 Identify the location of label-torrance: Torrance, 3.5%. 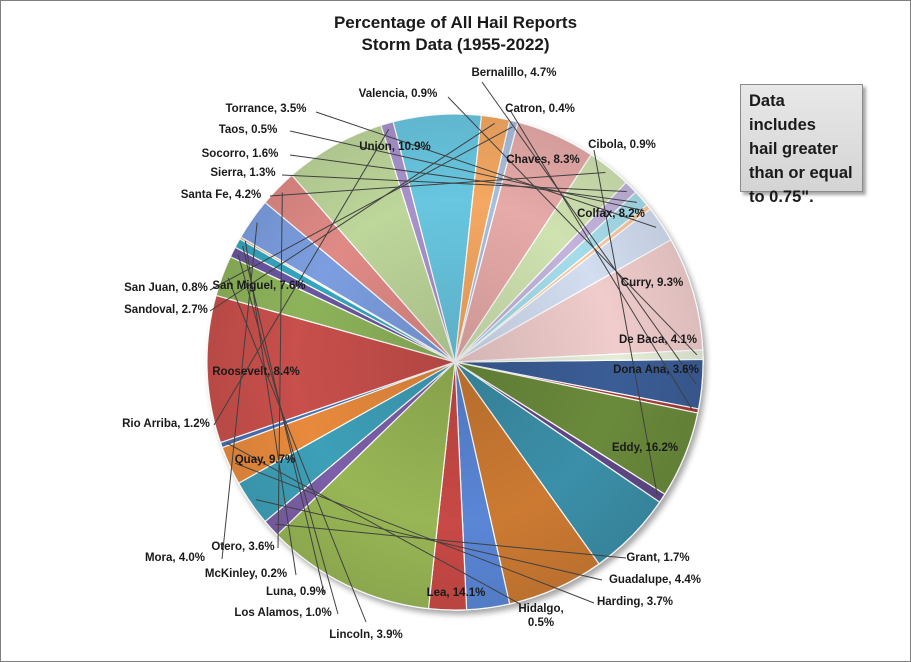
(266, 109).